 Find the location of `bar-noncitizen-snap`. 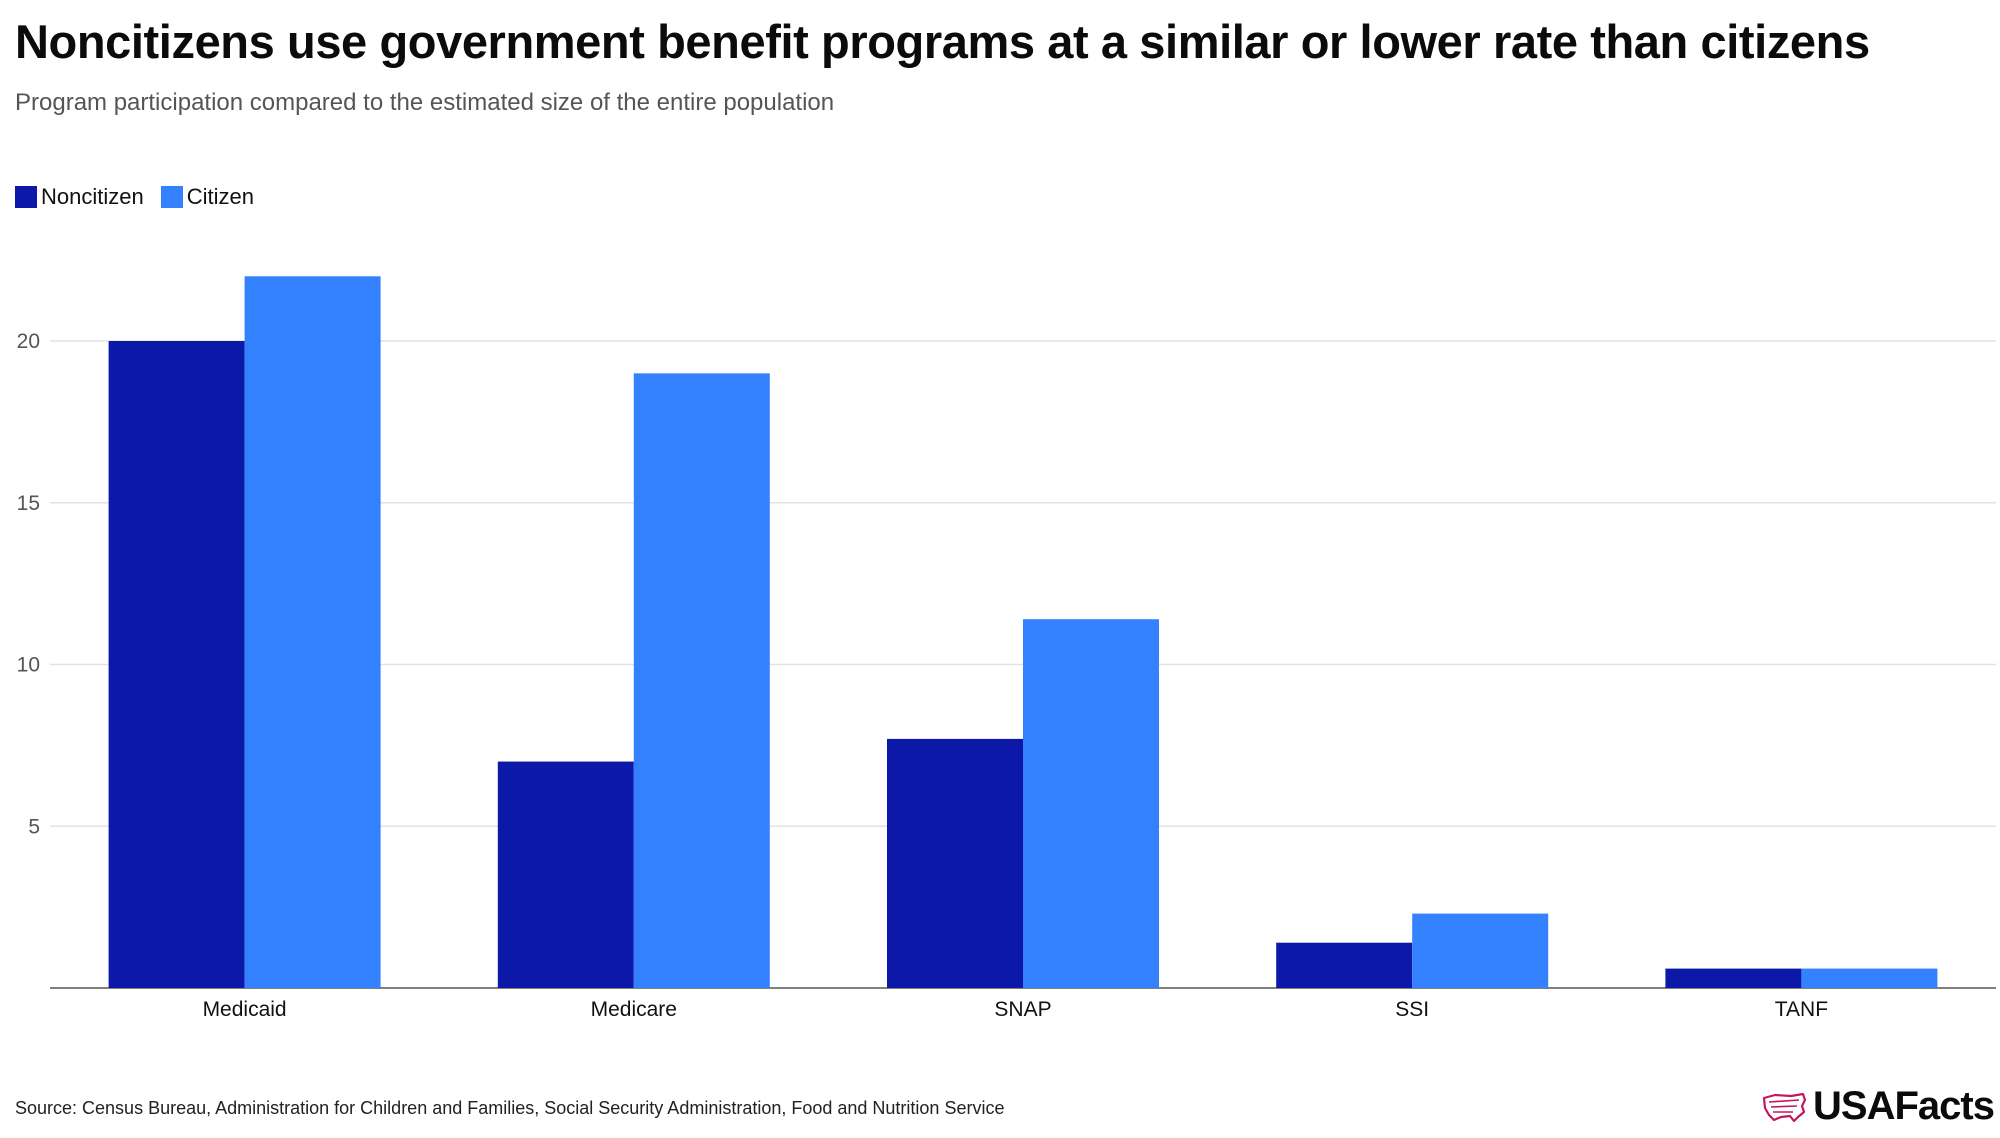

bar-noncitizen-snap is located at coordinates (955, 863).